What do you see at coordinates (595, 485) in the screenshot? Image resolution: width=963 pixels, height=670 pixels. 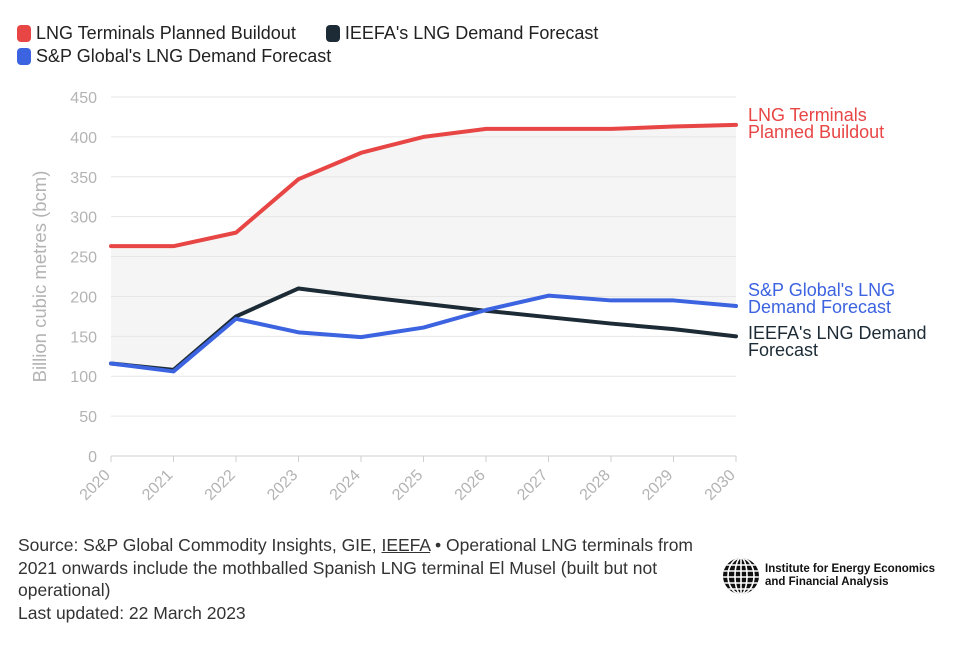 I see `x-tick-label: 2028` at bounding box center [595, 485].